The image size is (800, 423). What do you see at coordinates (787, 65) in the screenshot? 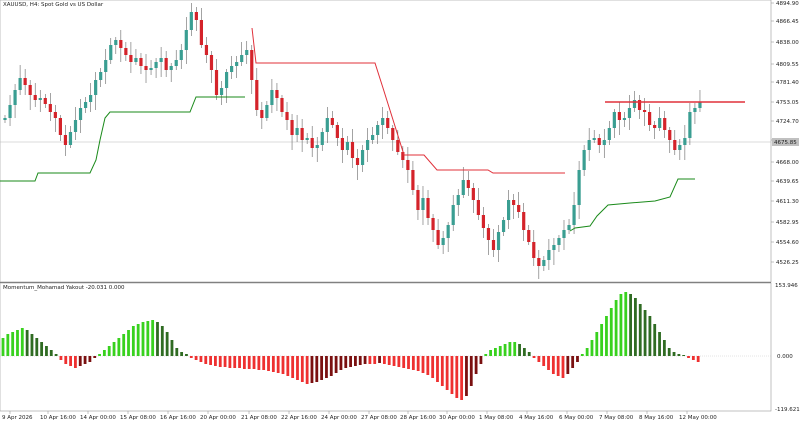
I see `price-tick-label: 4809.55` at bounding box center [787, 65].